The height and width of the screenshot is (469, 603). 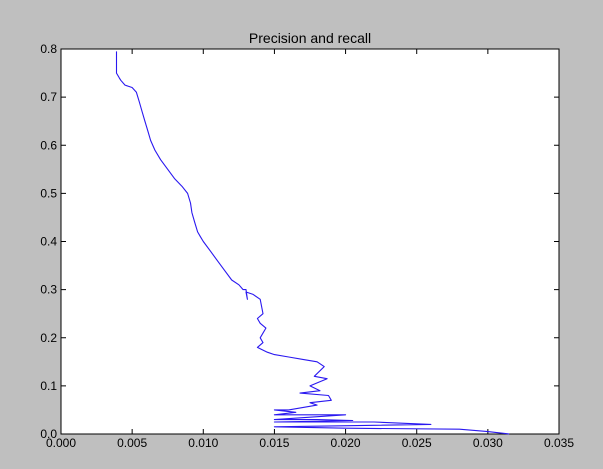 What do you see at coordinates (48, 193) in the screenshot?
I see `y-tick-label: 0.5` at bounding box center [48, 193].